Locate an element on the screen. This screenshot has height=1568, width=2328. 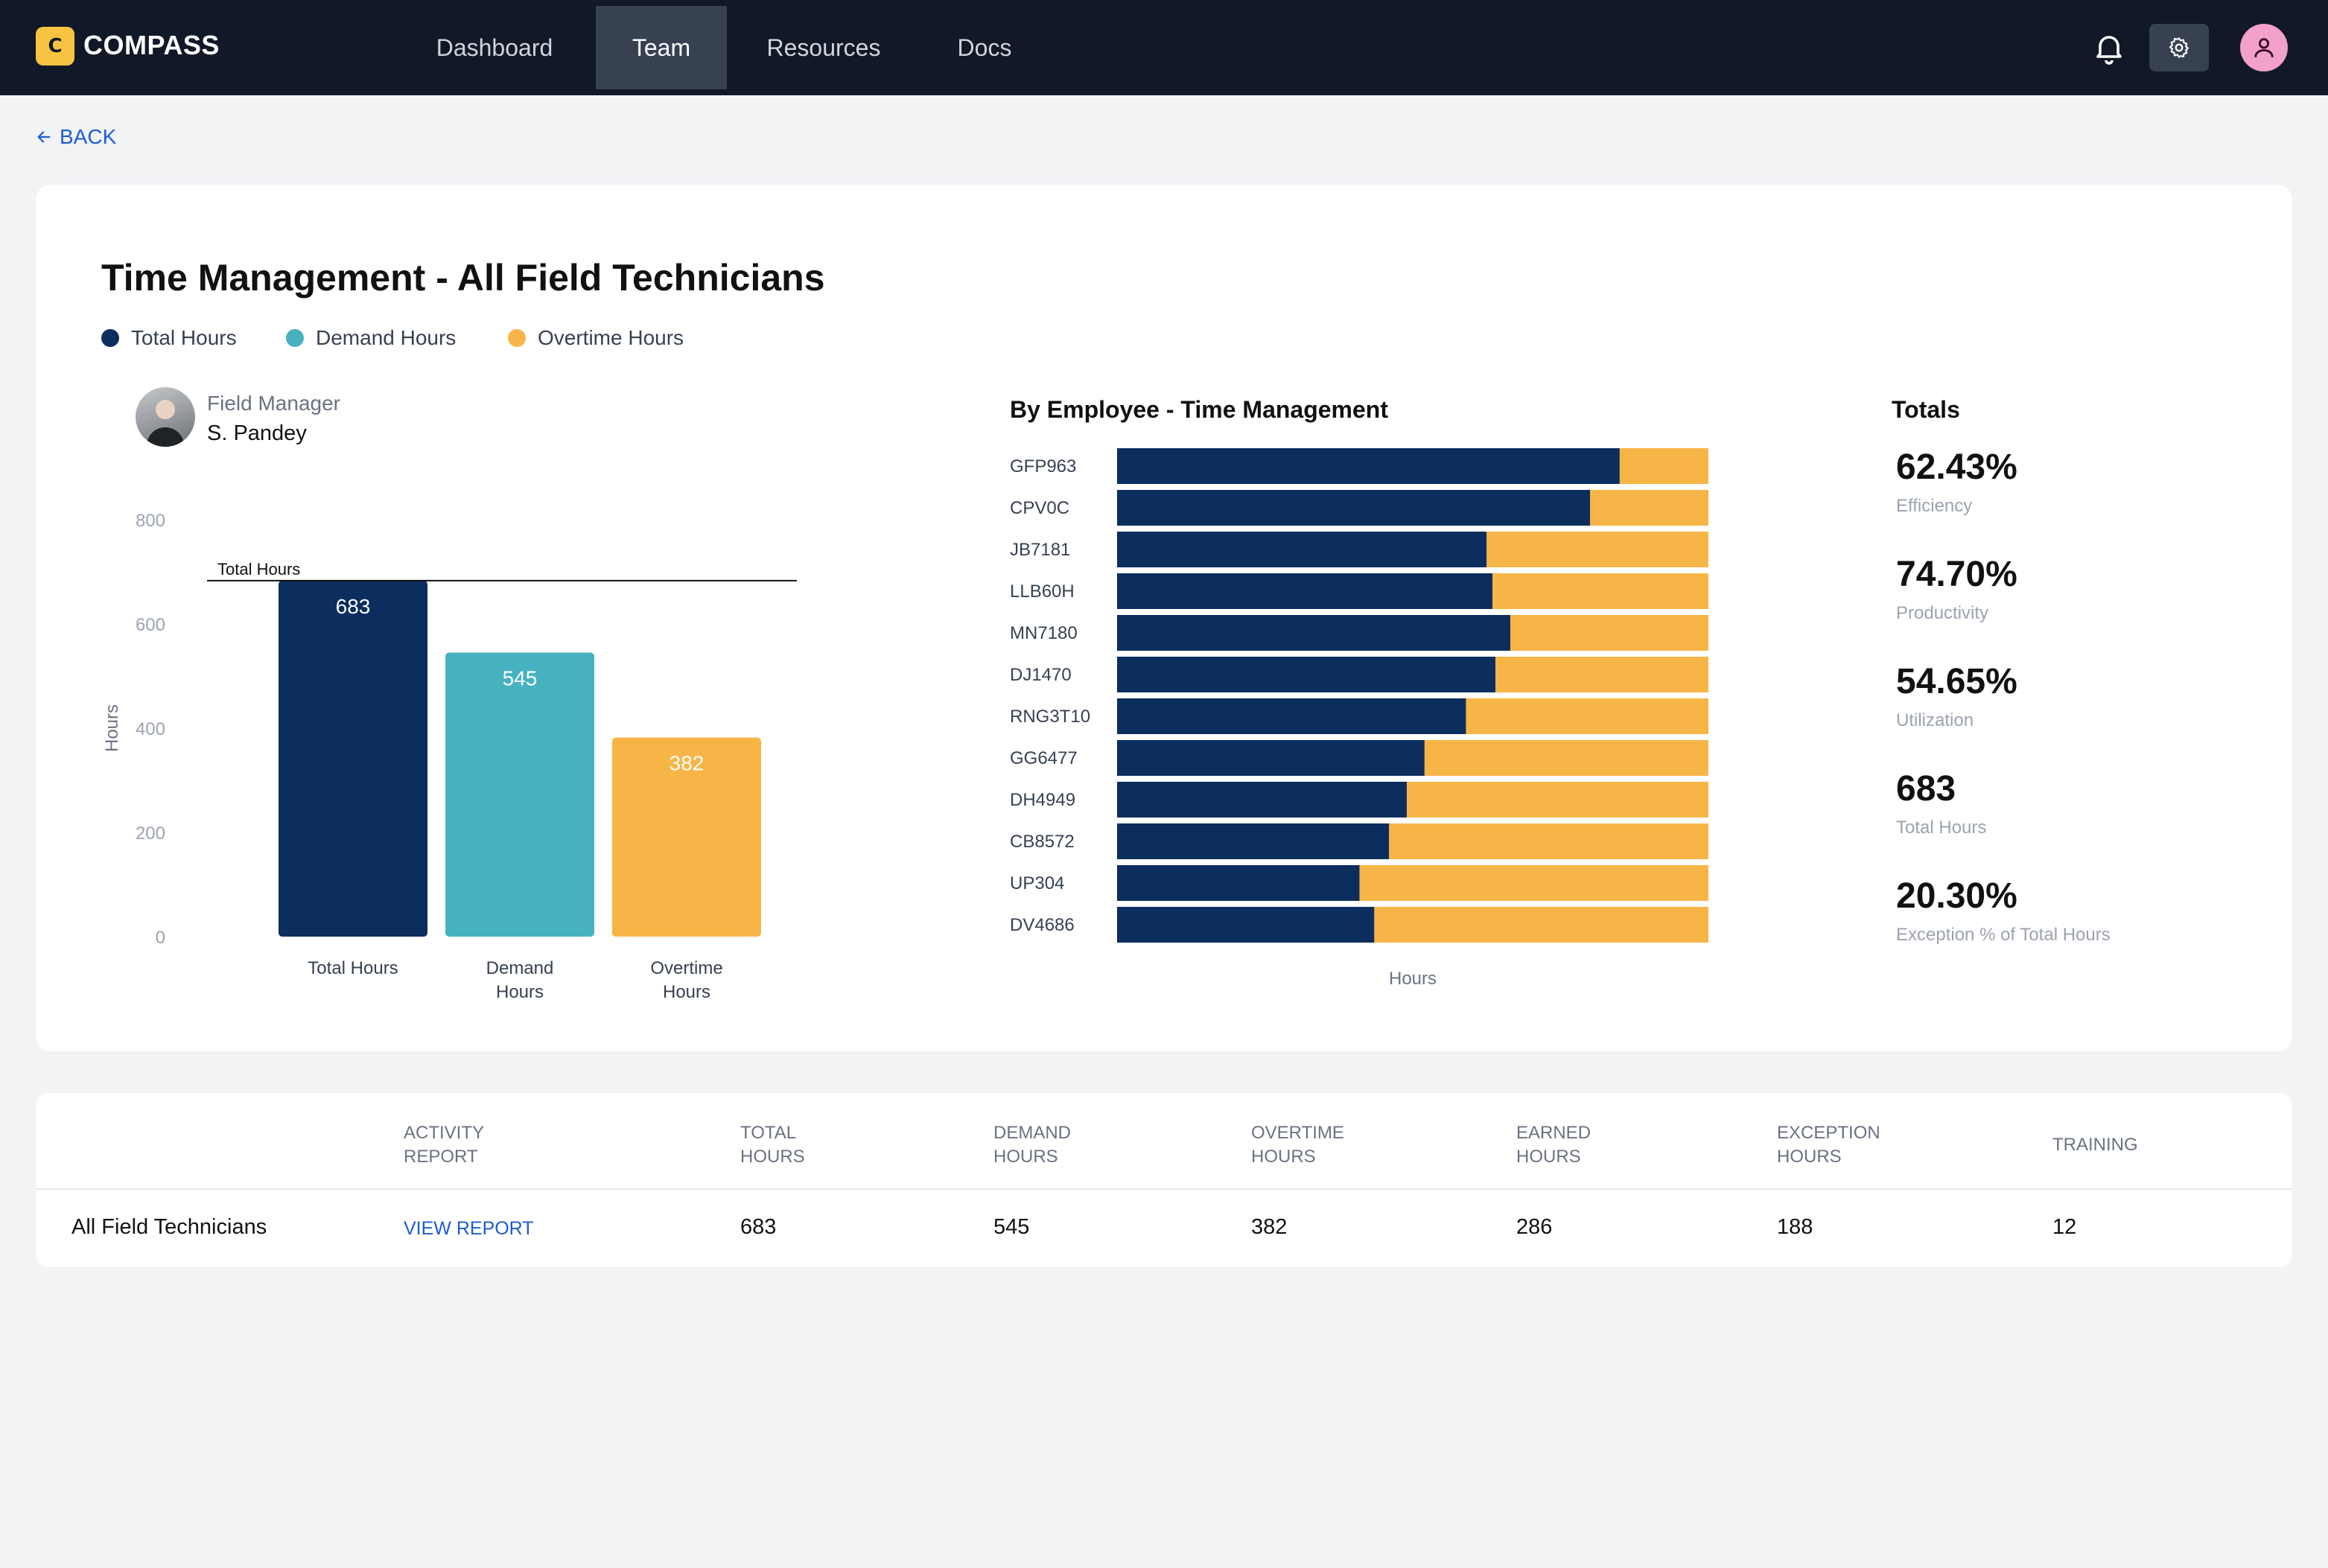
legend-overtime-hours: Overtime Hours is located at coordinates (596, 338).